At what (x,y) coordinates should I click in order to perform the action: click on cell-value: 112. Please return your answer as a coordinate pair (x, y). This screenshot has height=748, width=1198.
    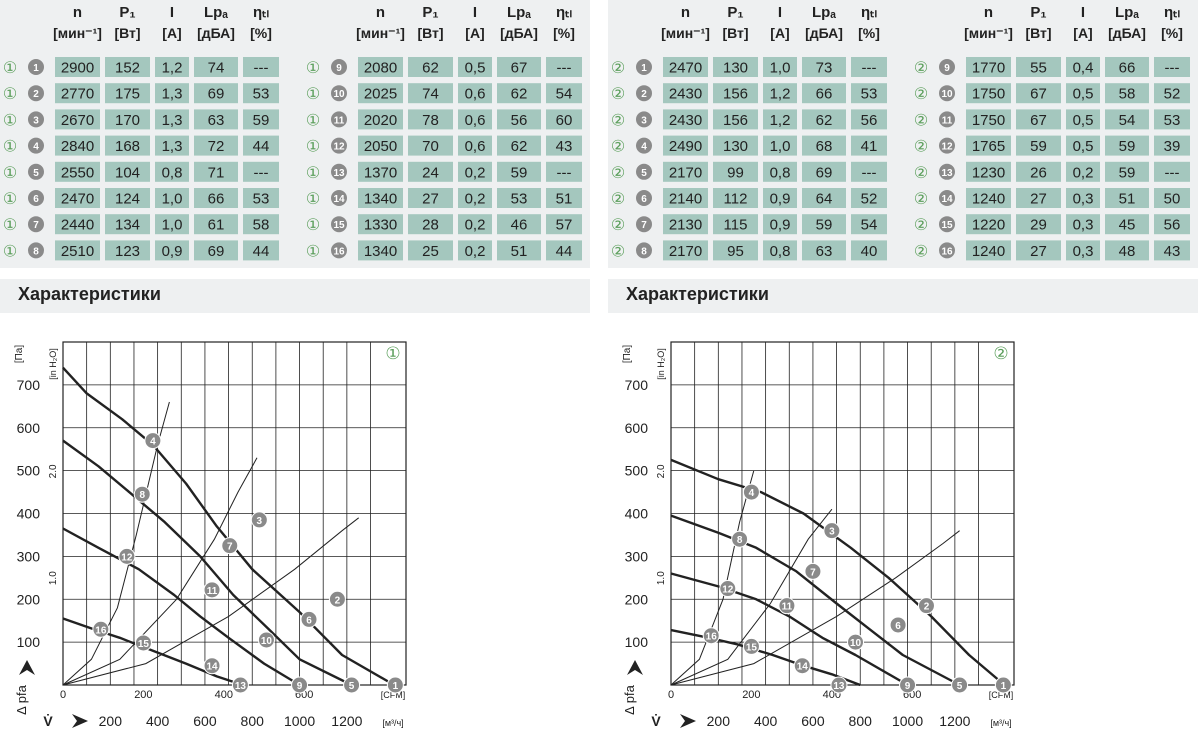
    Looking at the image, I should click on (736, 199).